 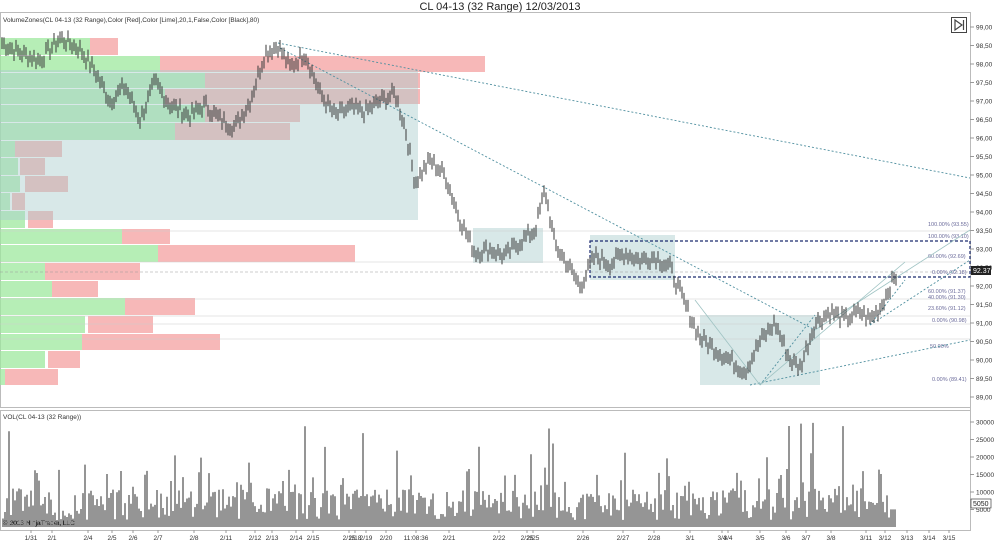 I want to click on volume-panel-label: VOL(CL 04-13 (32 Range)), so click(x=42, y=417).